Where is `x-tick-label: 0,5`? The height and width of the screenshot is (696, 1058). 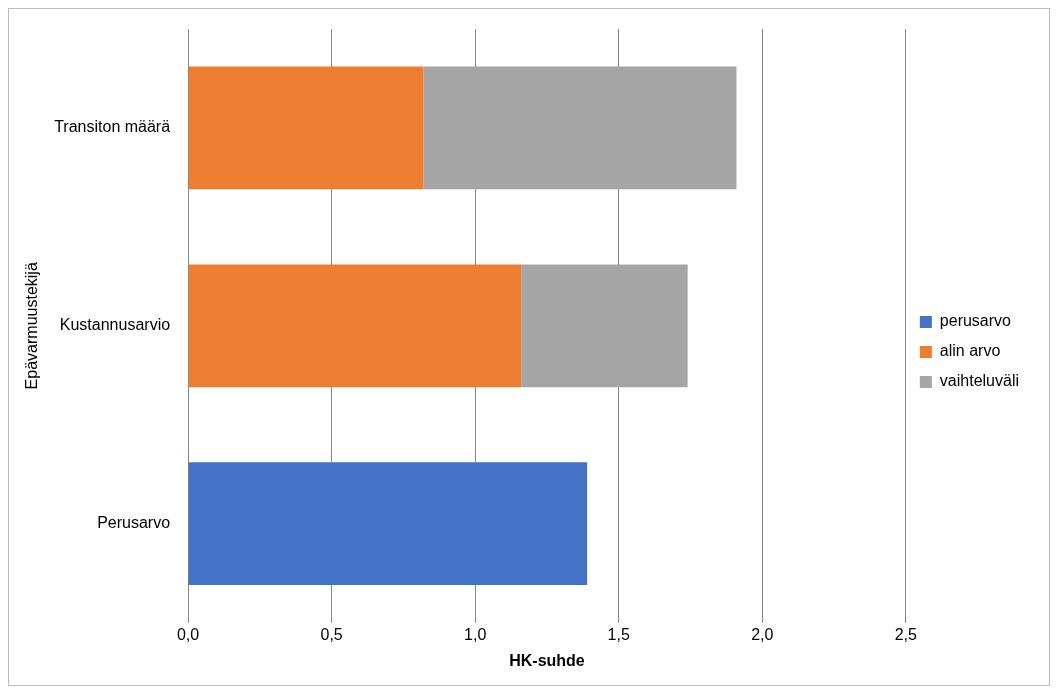
x-tick-label: 0,5 is located at coordinates (331, 634).